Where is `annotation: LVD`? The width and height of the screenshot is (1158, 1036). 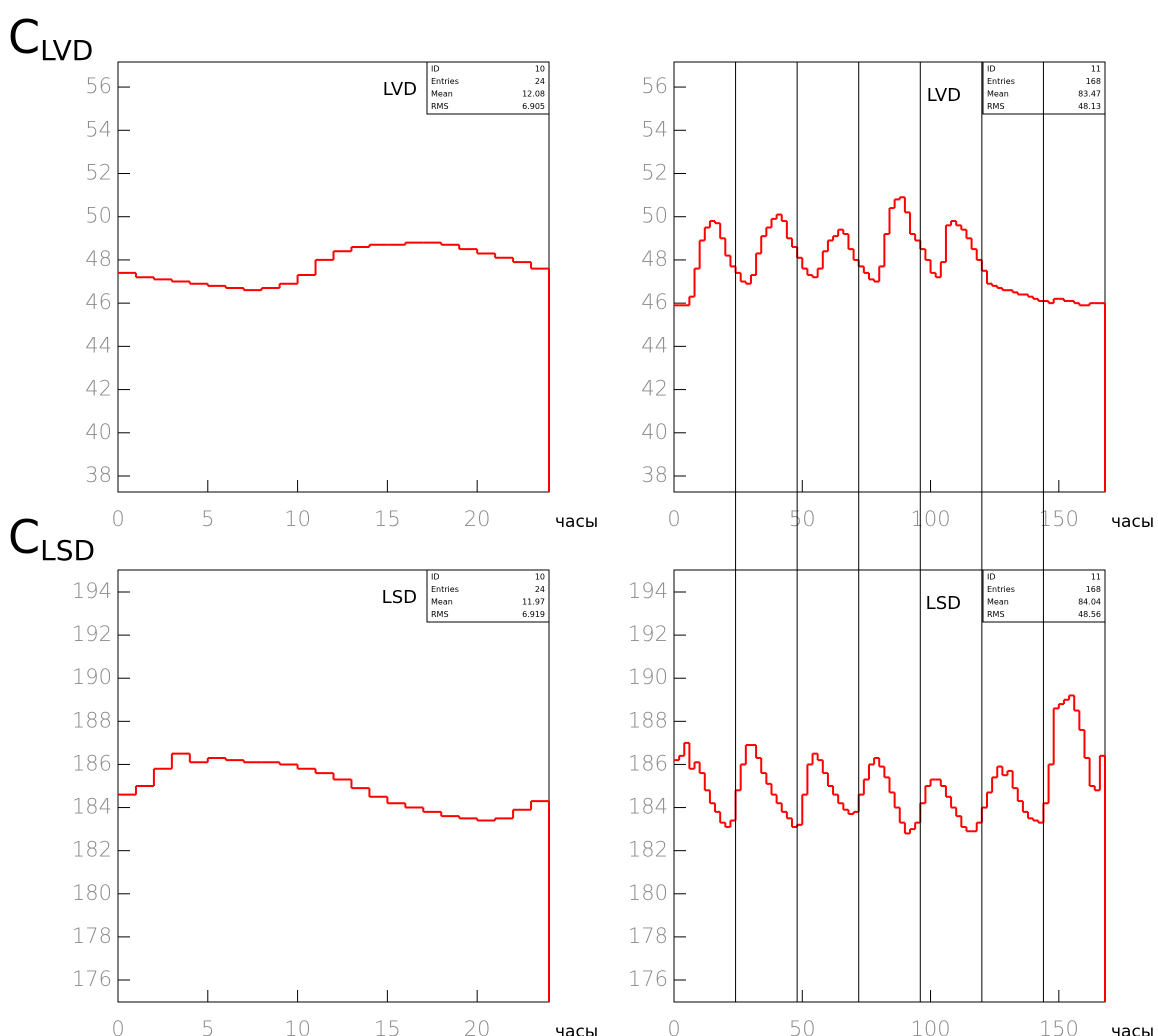 annotation: LVD is located at coordinates (944, 95).